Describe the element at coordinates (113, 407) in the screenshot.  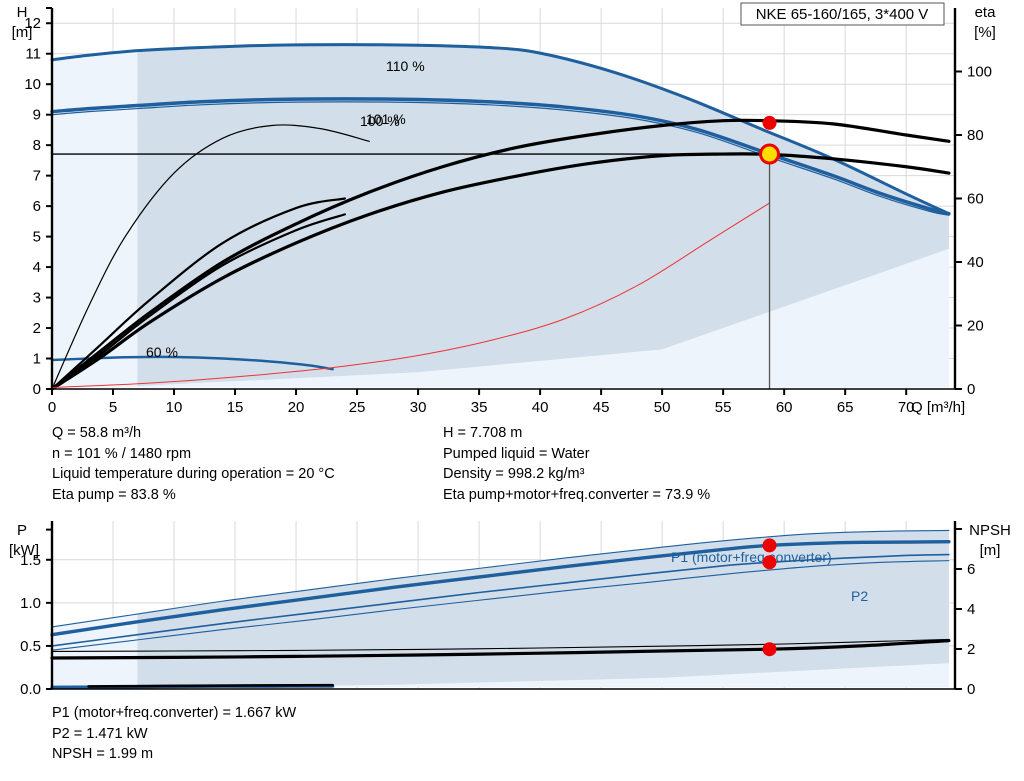
I see `x-tick-label: 5` at that location.